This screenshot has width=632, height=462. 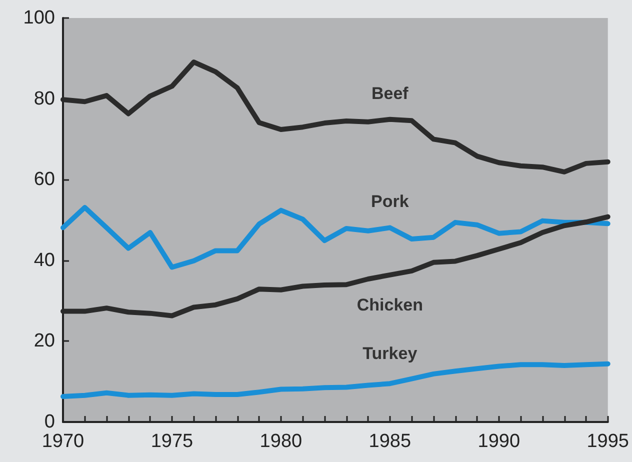 I want to click on y-tick-label: 40, so click(x=44, y=260).